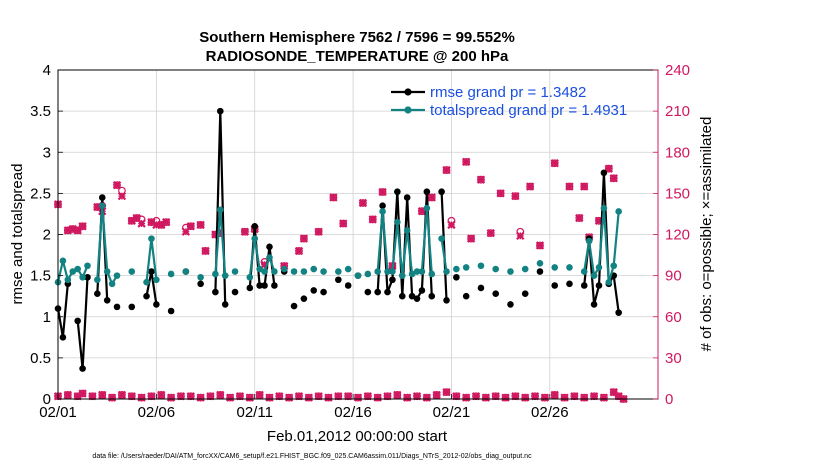 The image size is (830, 470). I want to click on y-axis-right-label: # of obs: o=possible; ×=assimilated, so click(706, 234).